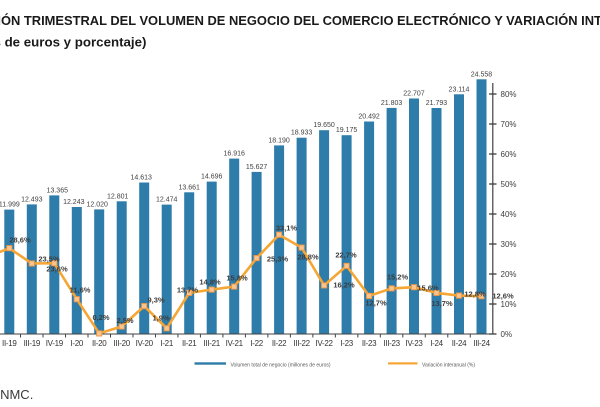 The height and width of the screenshot is (407, 600). Describe the element at coordinates (369, 117) in the screenshot. I see `svg-text: 20.492` at that location.